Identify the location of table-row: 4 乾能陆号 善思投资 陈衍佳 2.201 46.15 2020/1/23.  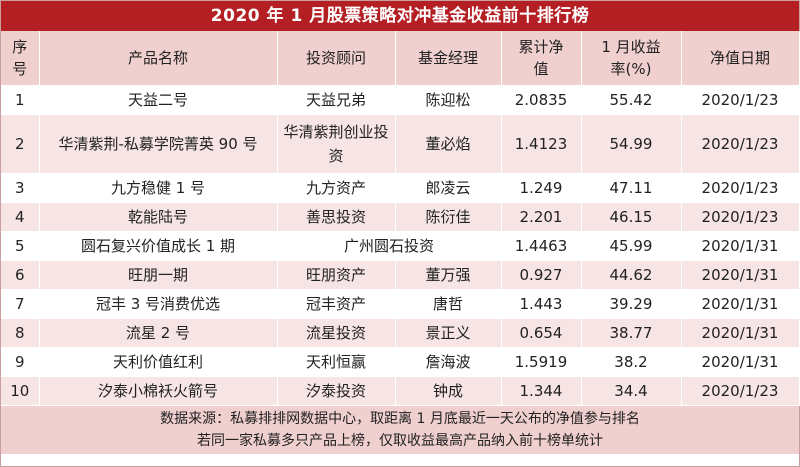
(400, 217).